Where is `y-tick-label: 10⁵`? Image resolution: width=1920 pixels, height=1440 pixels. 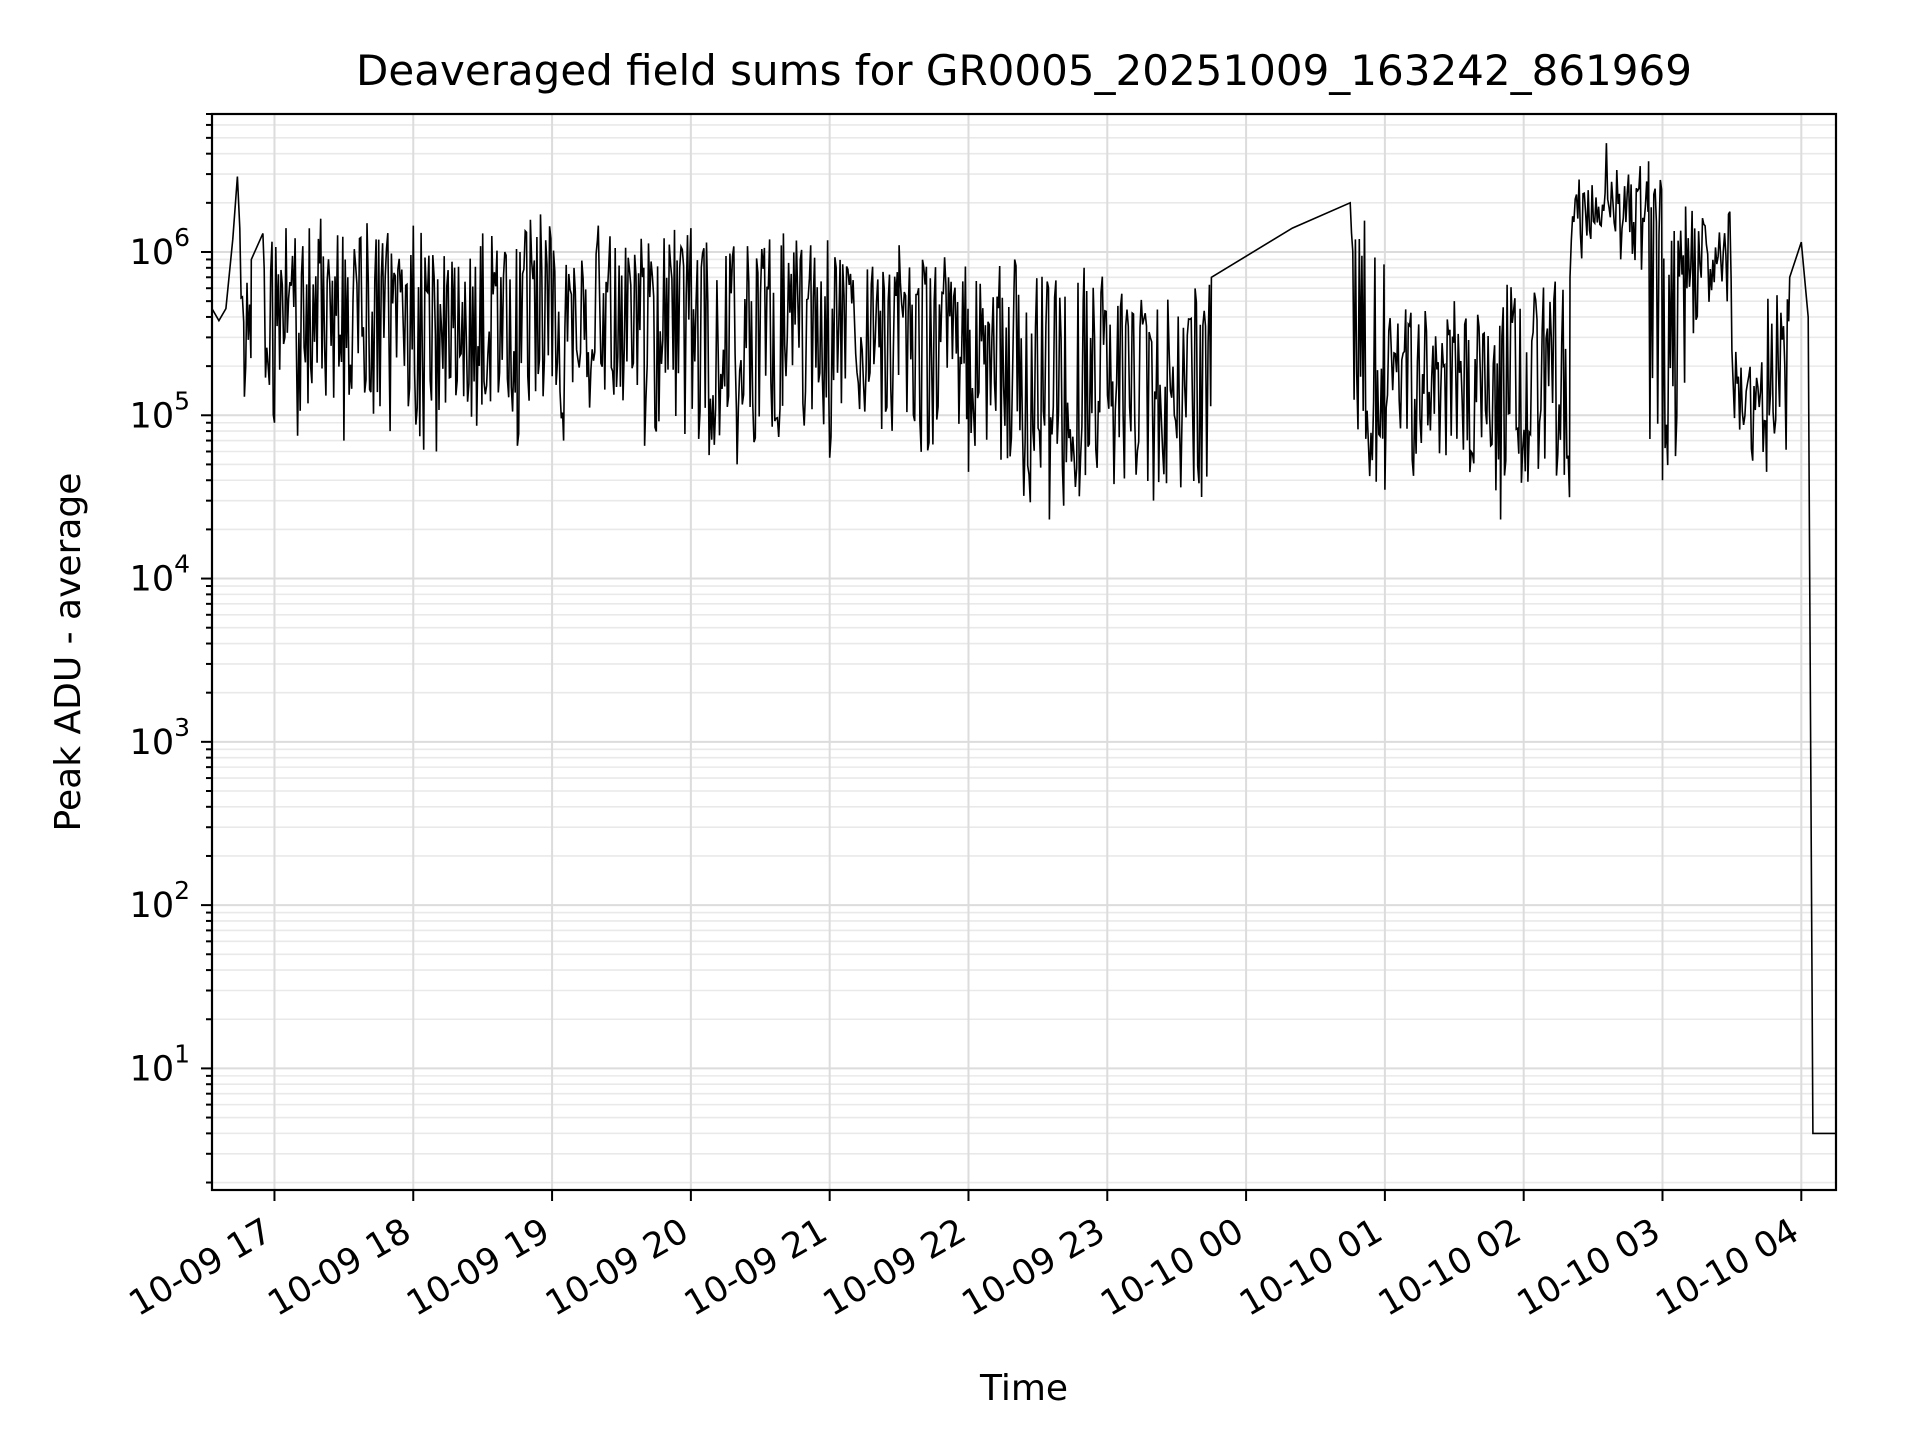 y-tick-label: 10⁵ is located at coordinates (160, 411).